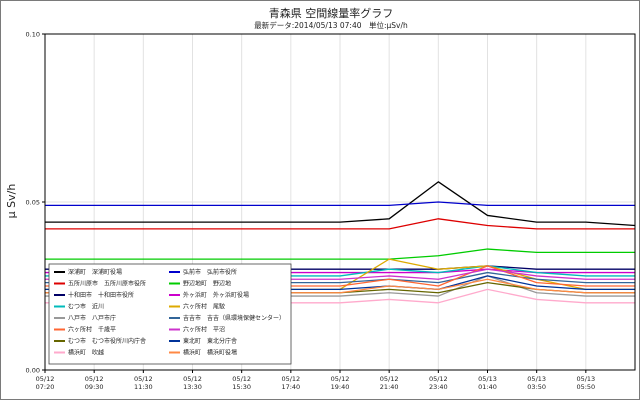 The height and width of the screenshot is (401, 640). I want to click on y-axis-label: μ Sv/h, so click(11, 201).